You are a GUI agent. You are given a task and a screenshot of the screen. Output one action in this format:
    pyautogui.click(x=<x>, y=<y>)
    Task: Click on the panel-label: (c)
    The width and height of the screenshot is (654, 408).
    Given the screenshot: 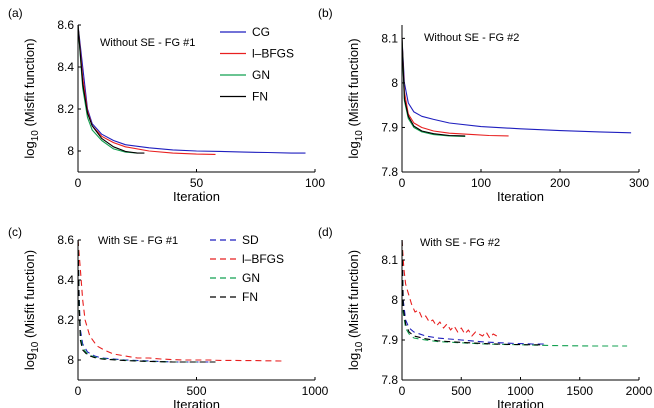 What is the action you would take?
    pyautogui.click(x=15, y=232)
    